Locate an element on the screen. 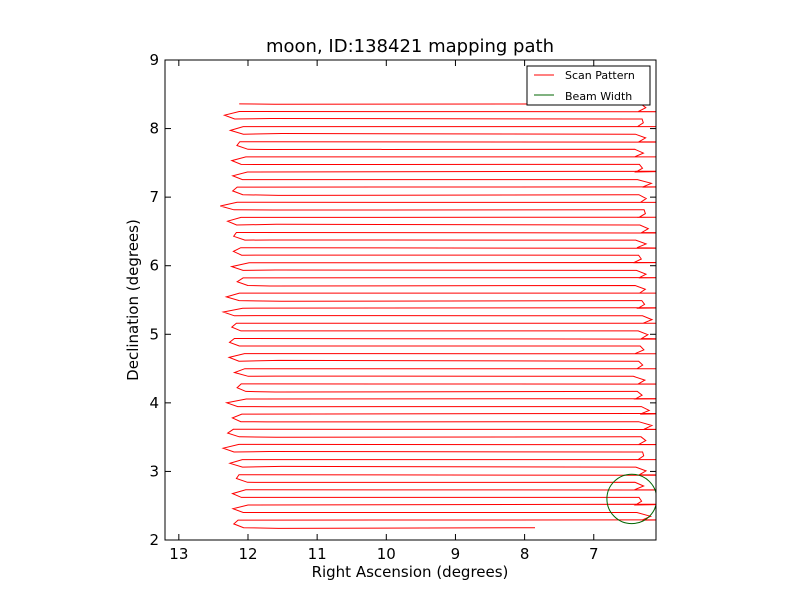 The image size is (800, 600). legend: Scan Pattern Beam Width is located at coordinates (588, 85).